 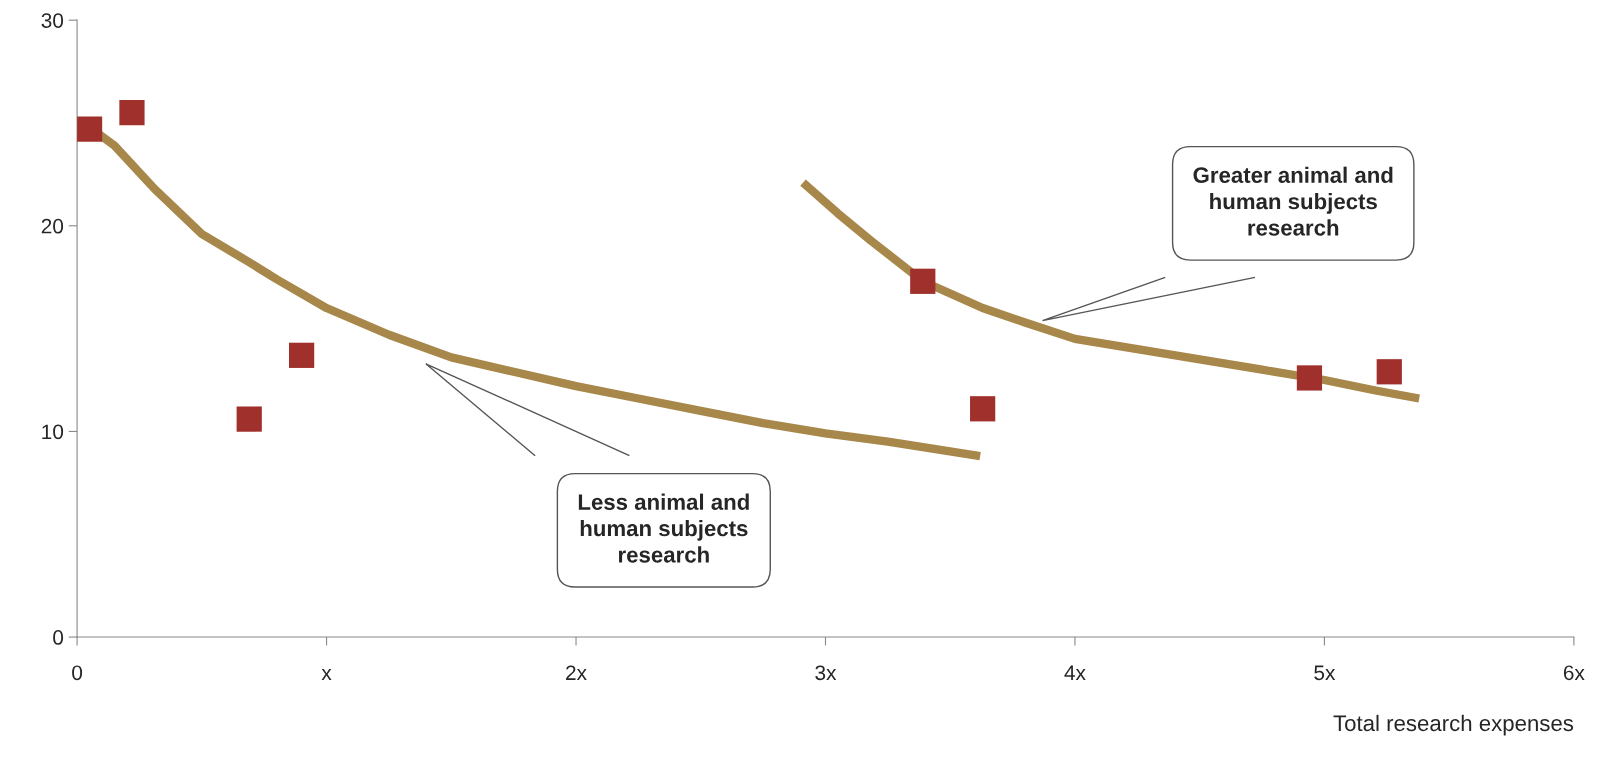 I want to click on x-tick-label: x, so click(x=326, y=674).